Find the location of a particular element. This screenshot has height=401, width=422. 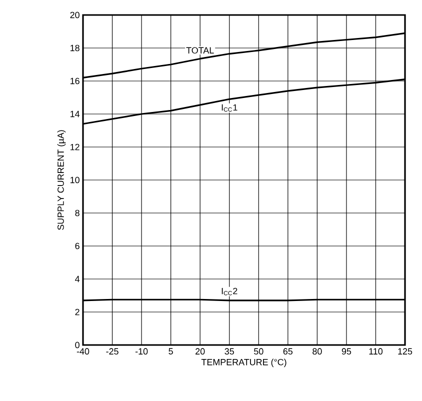

y-tick-label: 8 is located at coordinates (77, 213).